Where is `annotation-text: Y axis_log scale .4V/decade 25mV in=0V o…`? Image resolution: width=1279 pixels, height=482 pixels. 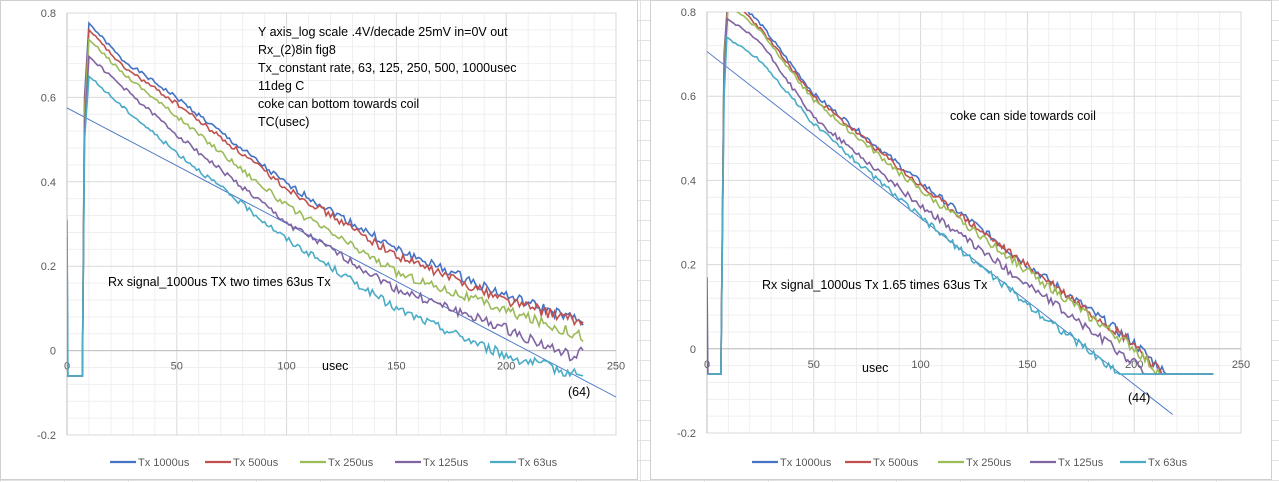 annotation-text: Y axis_log scale .4V/decade 25mV in=0V o… is located at coordinates (383, 32).